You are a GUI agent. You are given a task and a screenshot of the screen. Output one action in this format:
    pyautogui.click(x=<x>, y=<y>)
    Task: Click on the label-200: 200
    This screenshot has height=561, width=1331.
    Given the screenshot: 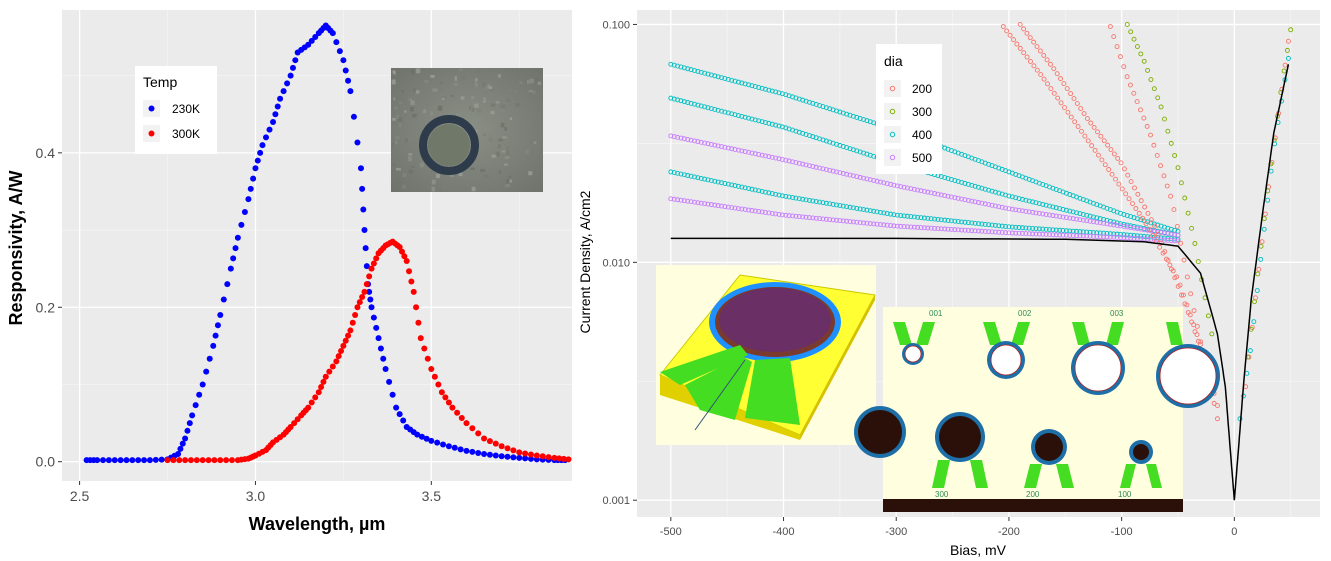 What is the action you would take?
    pyautogui.click(x=1033, y=494)
    